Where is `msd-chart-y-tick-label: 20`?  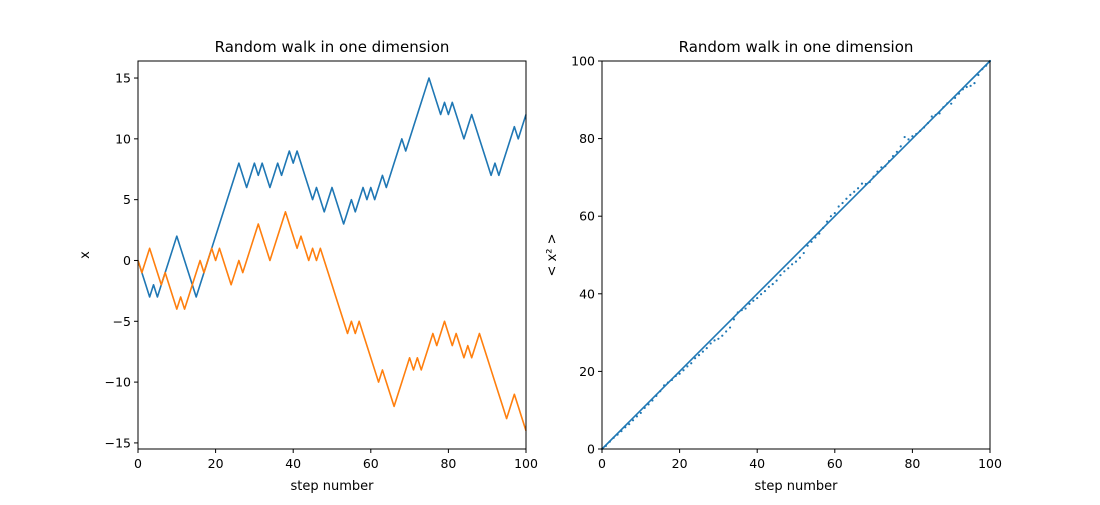
msd-chart-y-tick-label: 20 is located at coordinates (587, 371).